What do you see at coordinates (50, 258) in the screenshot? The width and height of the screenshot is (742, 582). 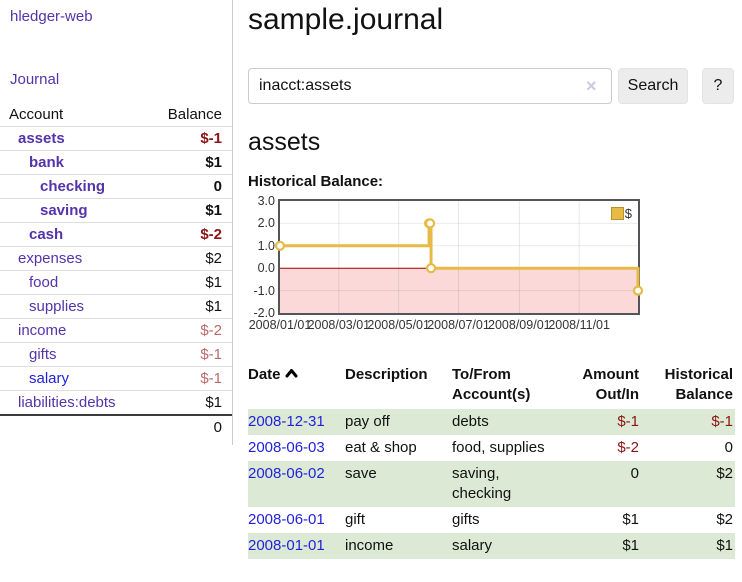 I see `account-link-expenses: expenses` at bounding box center [50, 258].